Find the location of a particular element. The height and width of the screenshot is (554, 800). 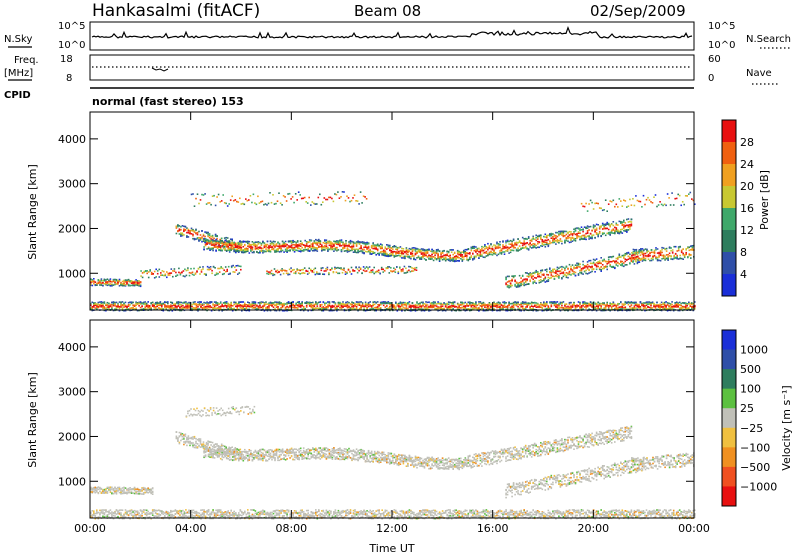

colorbar-tick-label: −500 is located at coordinates (755, 467).